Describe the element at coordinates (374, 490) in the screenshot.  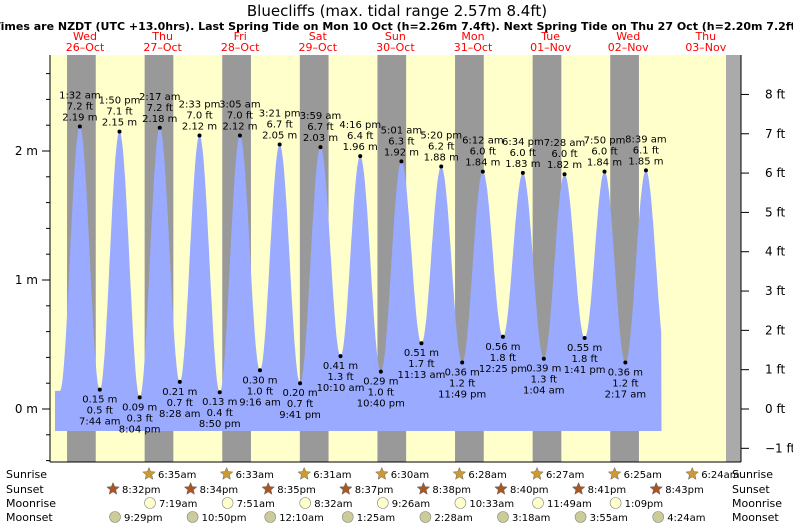
I see `sunset-time: 8:37pm` at that location.